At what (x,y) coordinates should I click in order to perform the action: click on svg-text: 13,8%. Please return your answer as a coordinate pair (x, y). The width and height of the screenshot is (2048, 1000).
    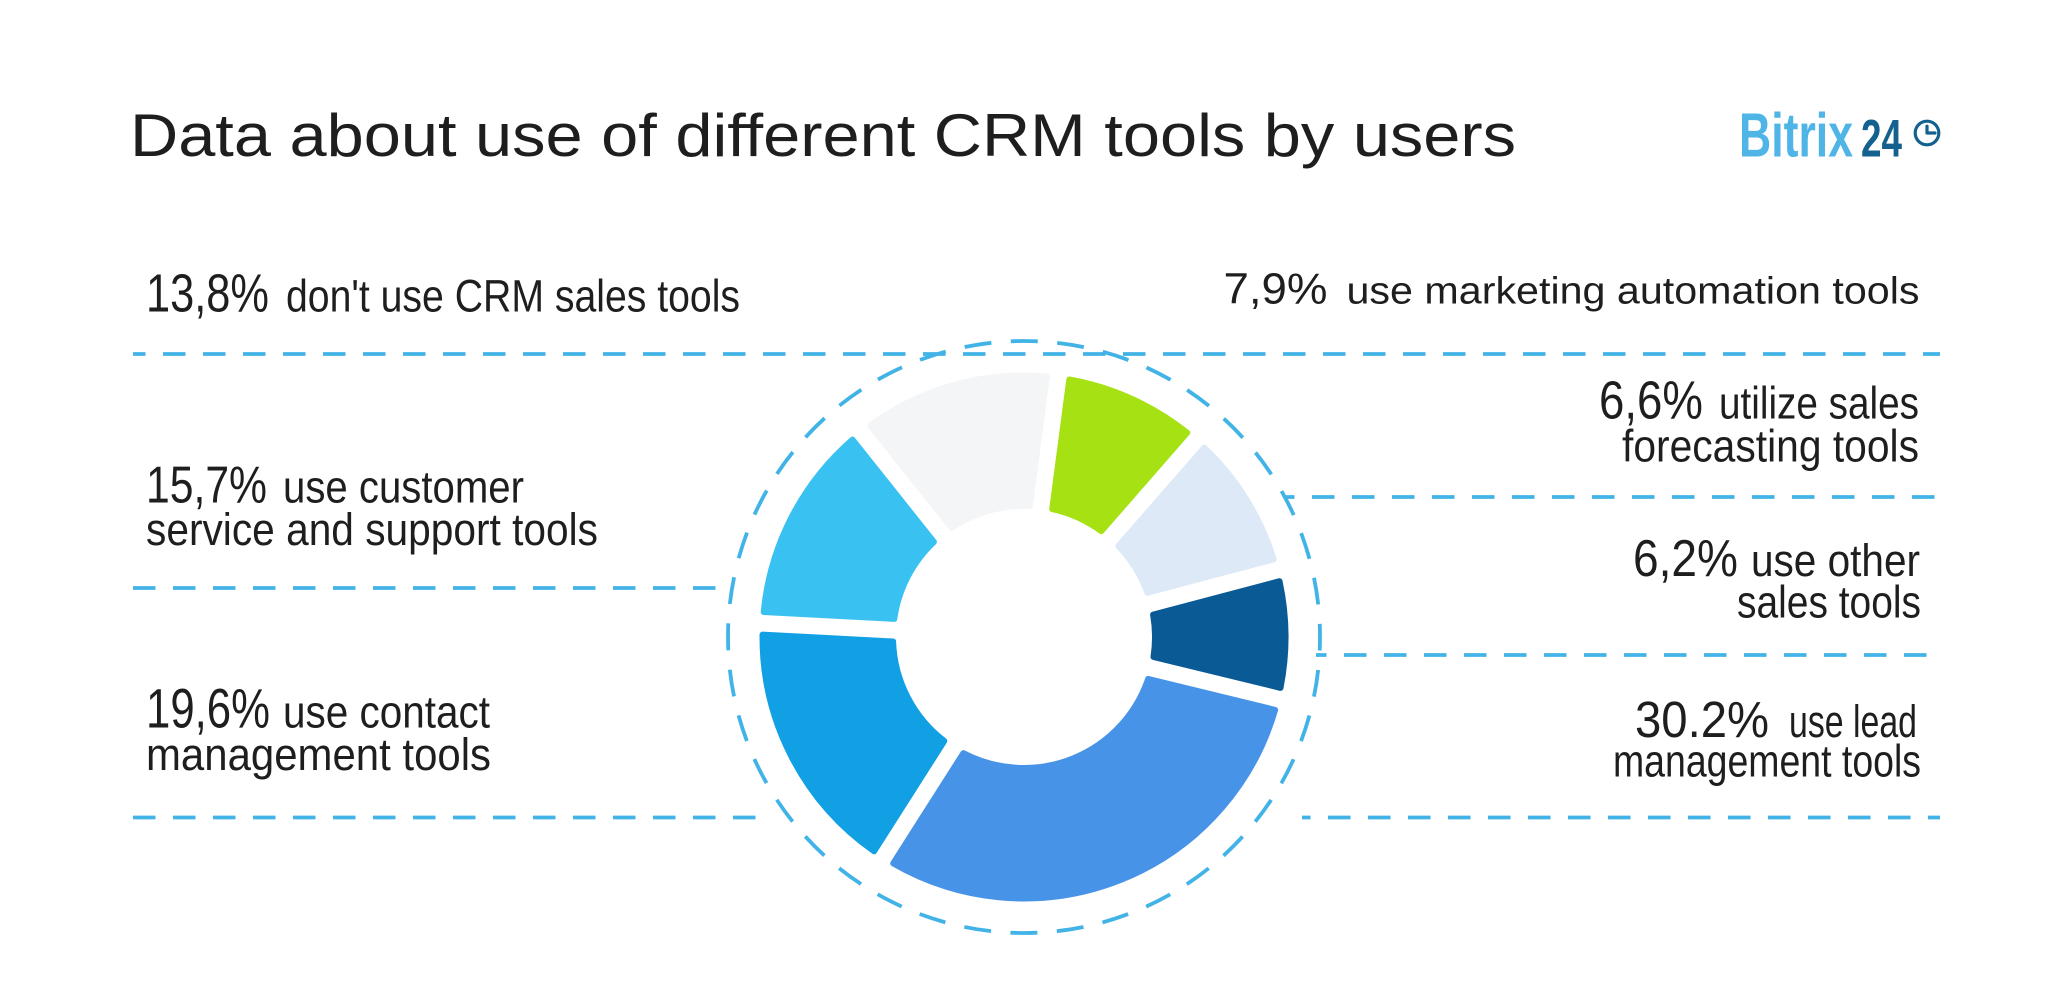
    Looking at the image, I should click on (207, 294).